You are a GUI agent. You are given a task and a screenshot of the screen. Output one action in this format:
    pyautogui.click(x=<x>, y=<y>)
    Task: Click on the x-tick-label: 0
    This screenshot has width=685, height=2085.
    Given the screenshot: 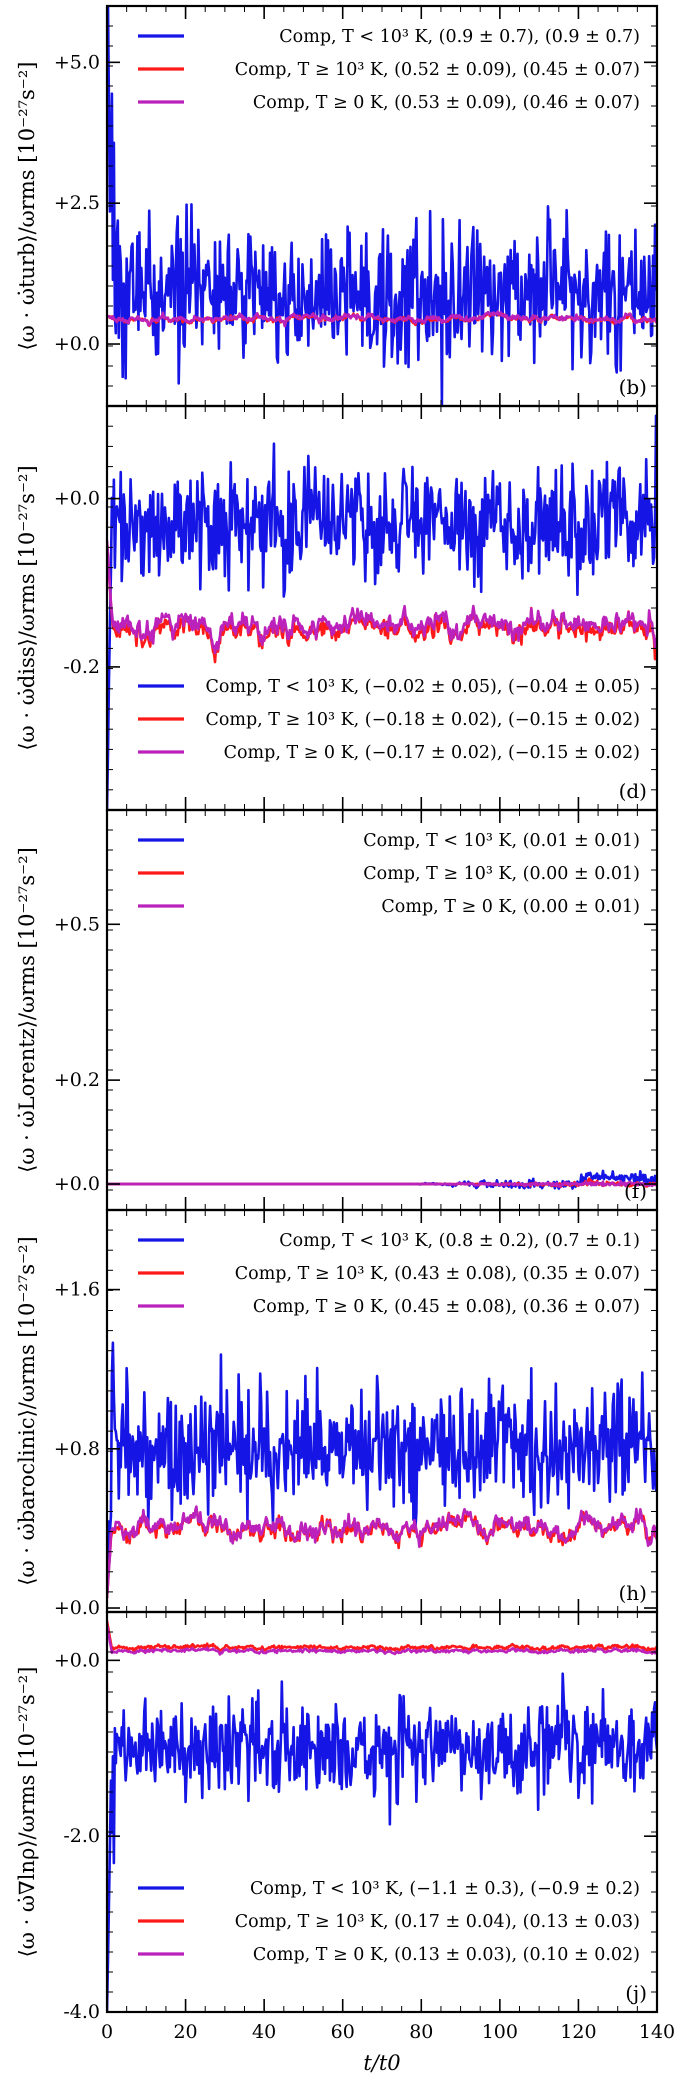 What is the action you would take?
    pyautogui.click(x=107, y=2032)
    